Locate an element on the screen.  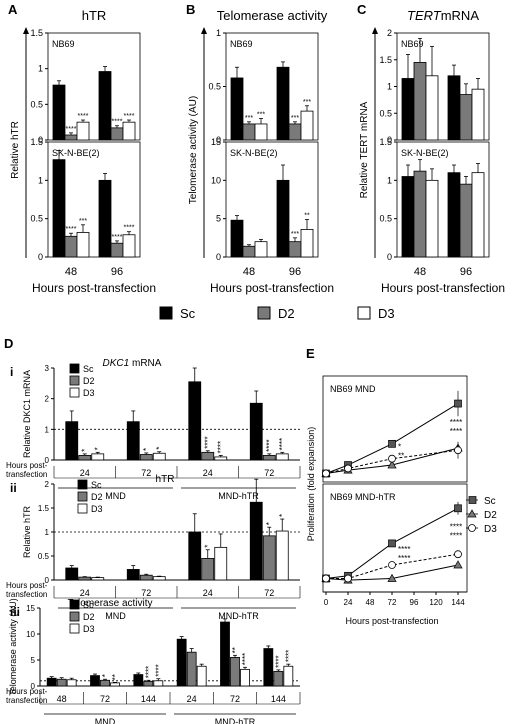
x-tick-label: 120 is located at coordinates (436, 602).